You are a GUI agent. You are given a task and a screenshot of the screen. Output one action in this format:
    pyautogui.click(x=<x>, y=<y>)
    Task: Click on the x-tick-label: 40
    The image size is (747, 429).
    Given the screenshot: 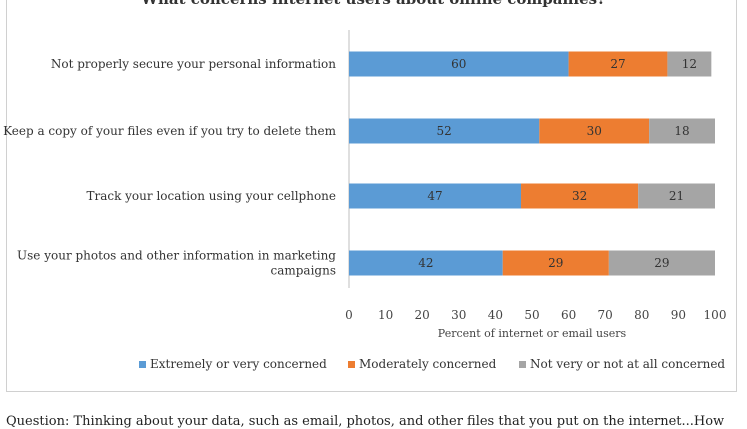 What is the action you would take?
    pyautogui.click(x=495, y=315)
    